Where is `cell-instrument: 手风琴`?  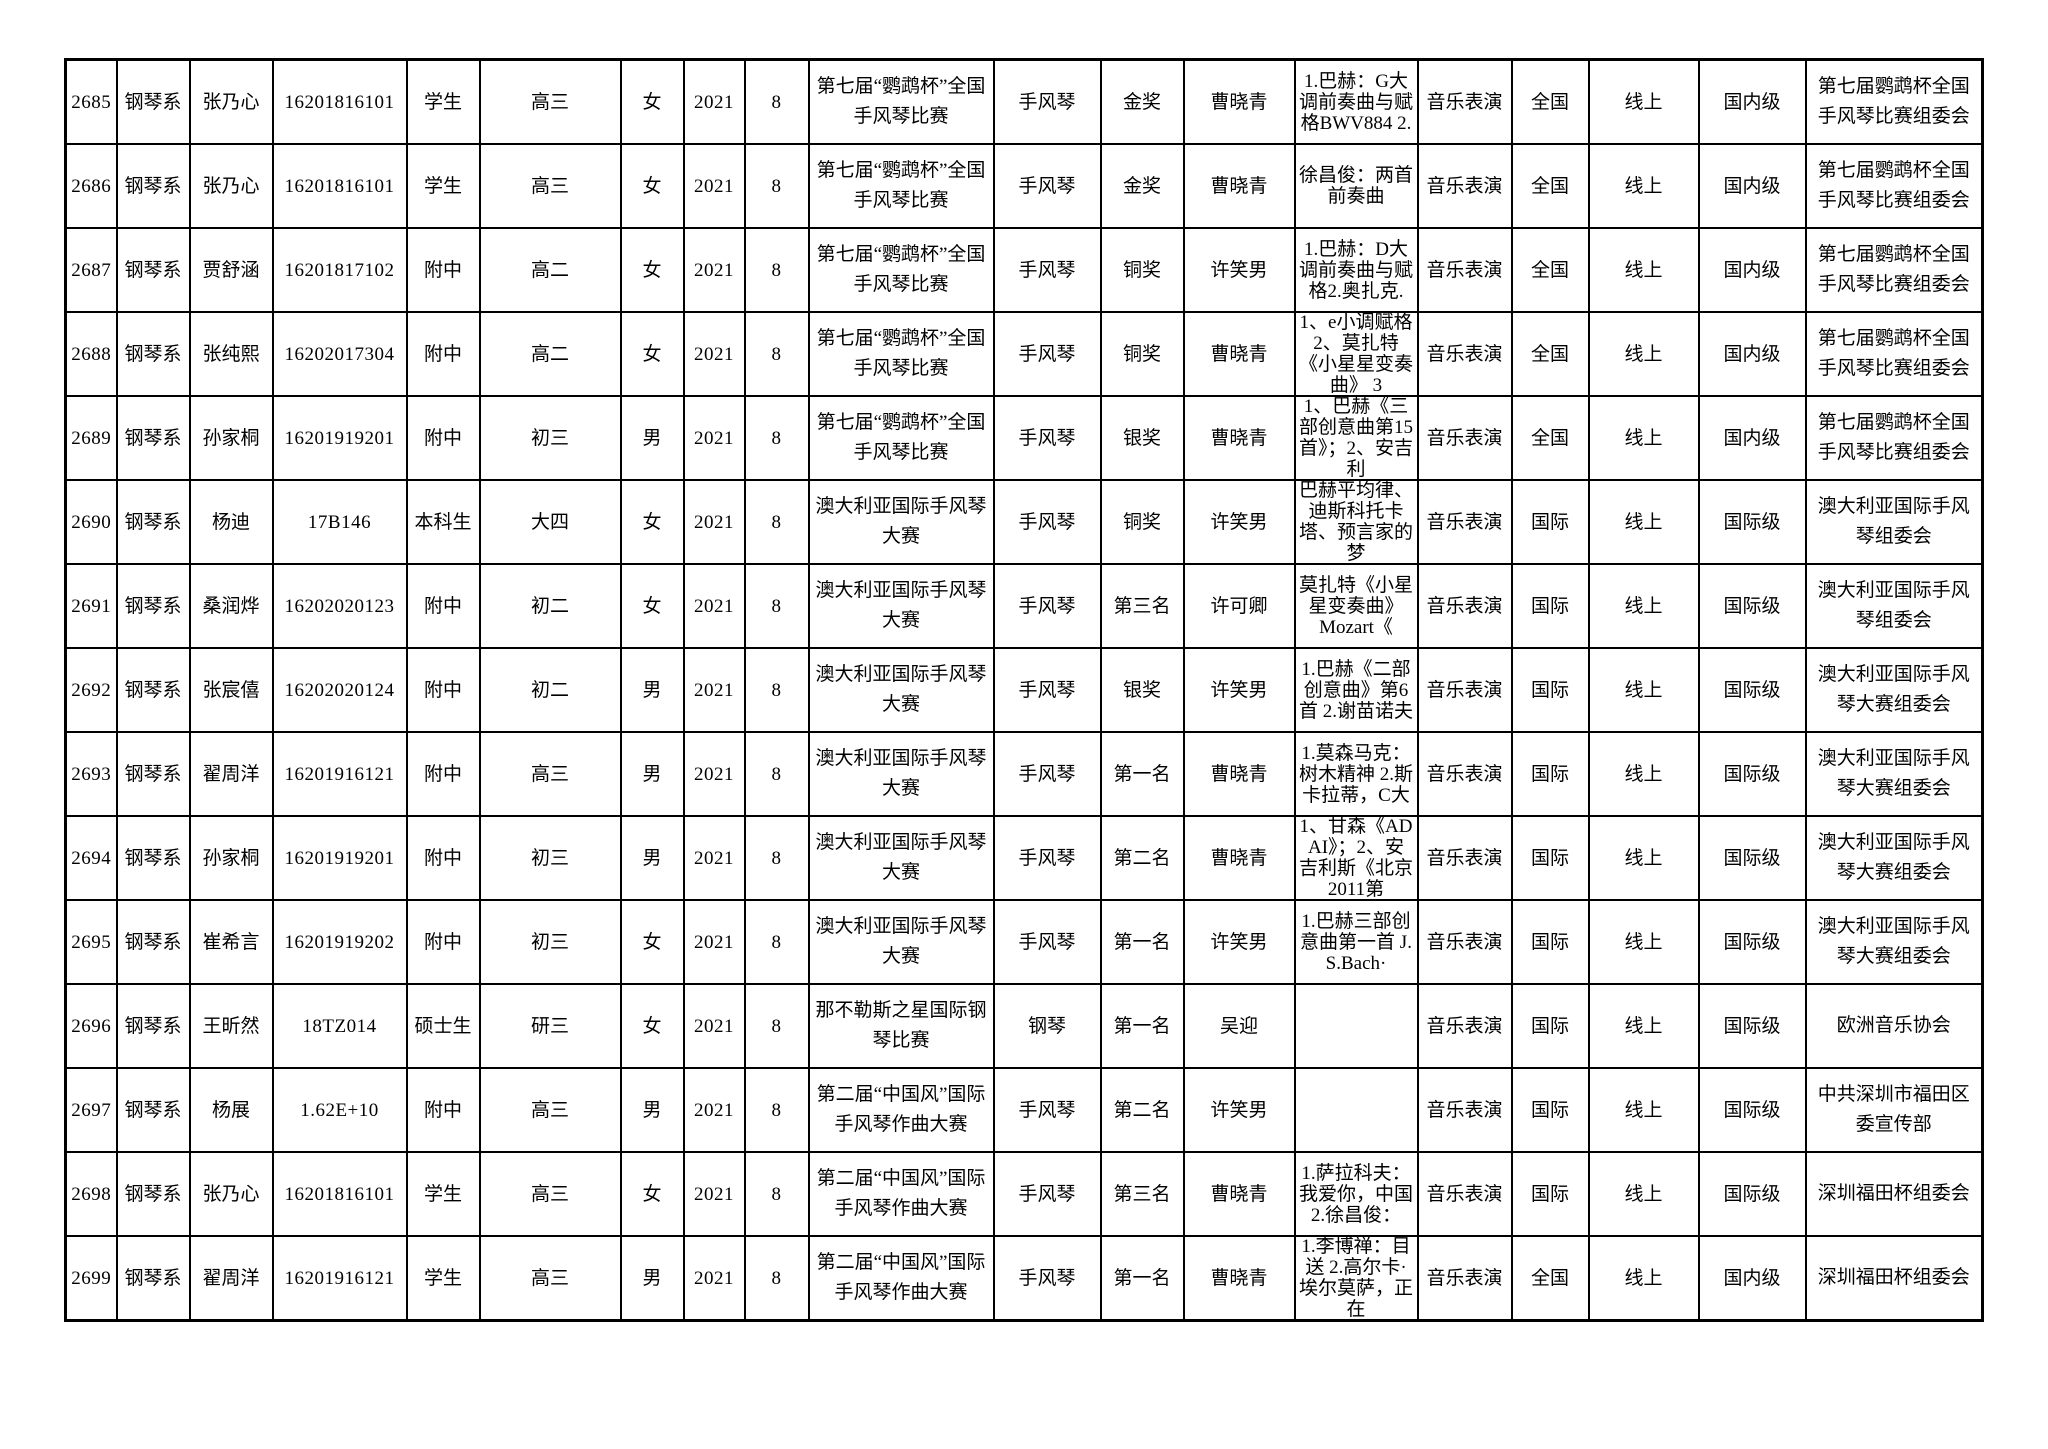 cell-instrument: 手风琴 is located at coordinates (1047, 774).